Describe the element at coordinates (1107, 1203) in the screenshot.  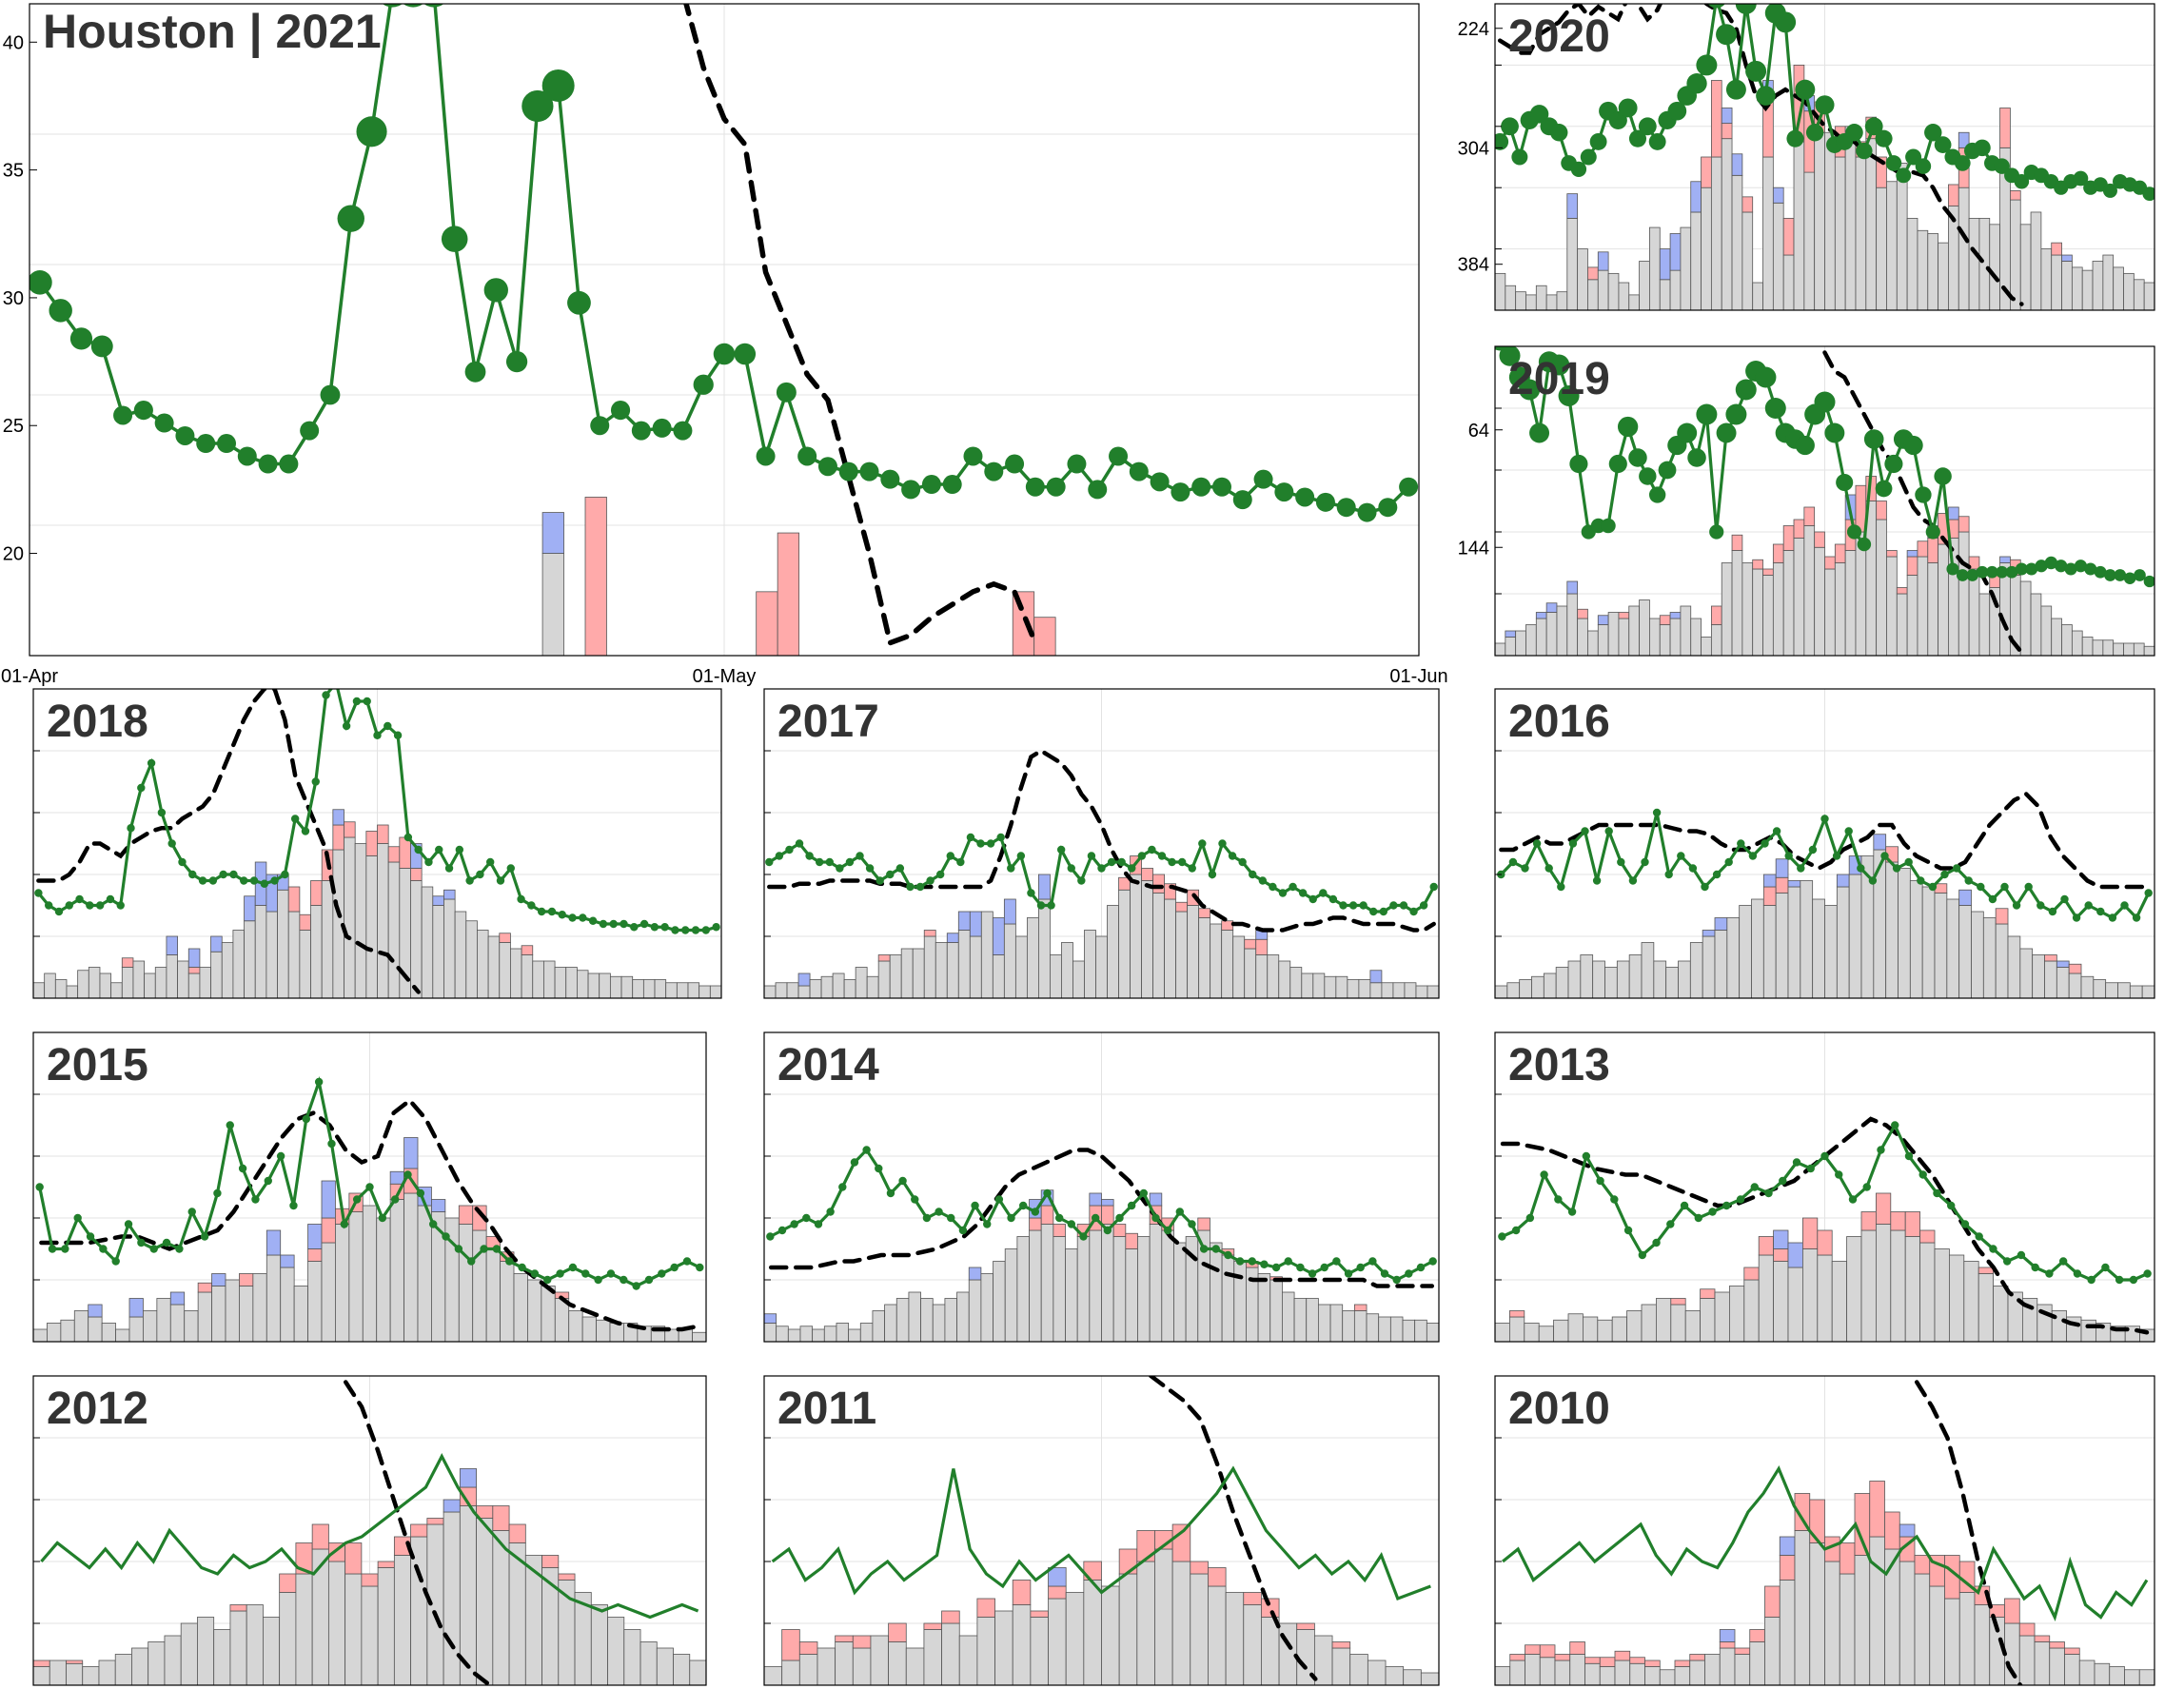
I see `bar-blue` at that location.